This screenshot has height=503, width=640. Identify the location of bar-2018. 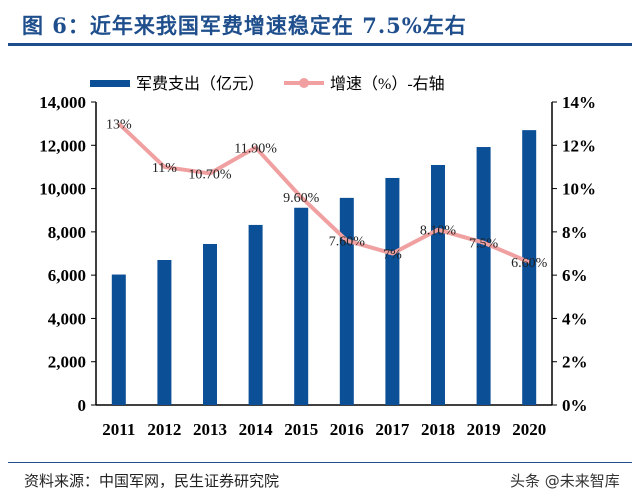
(438, 284).